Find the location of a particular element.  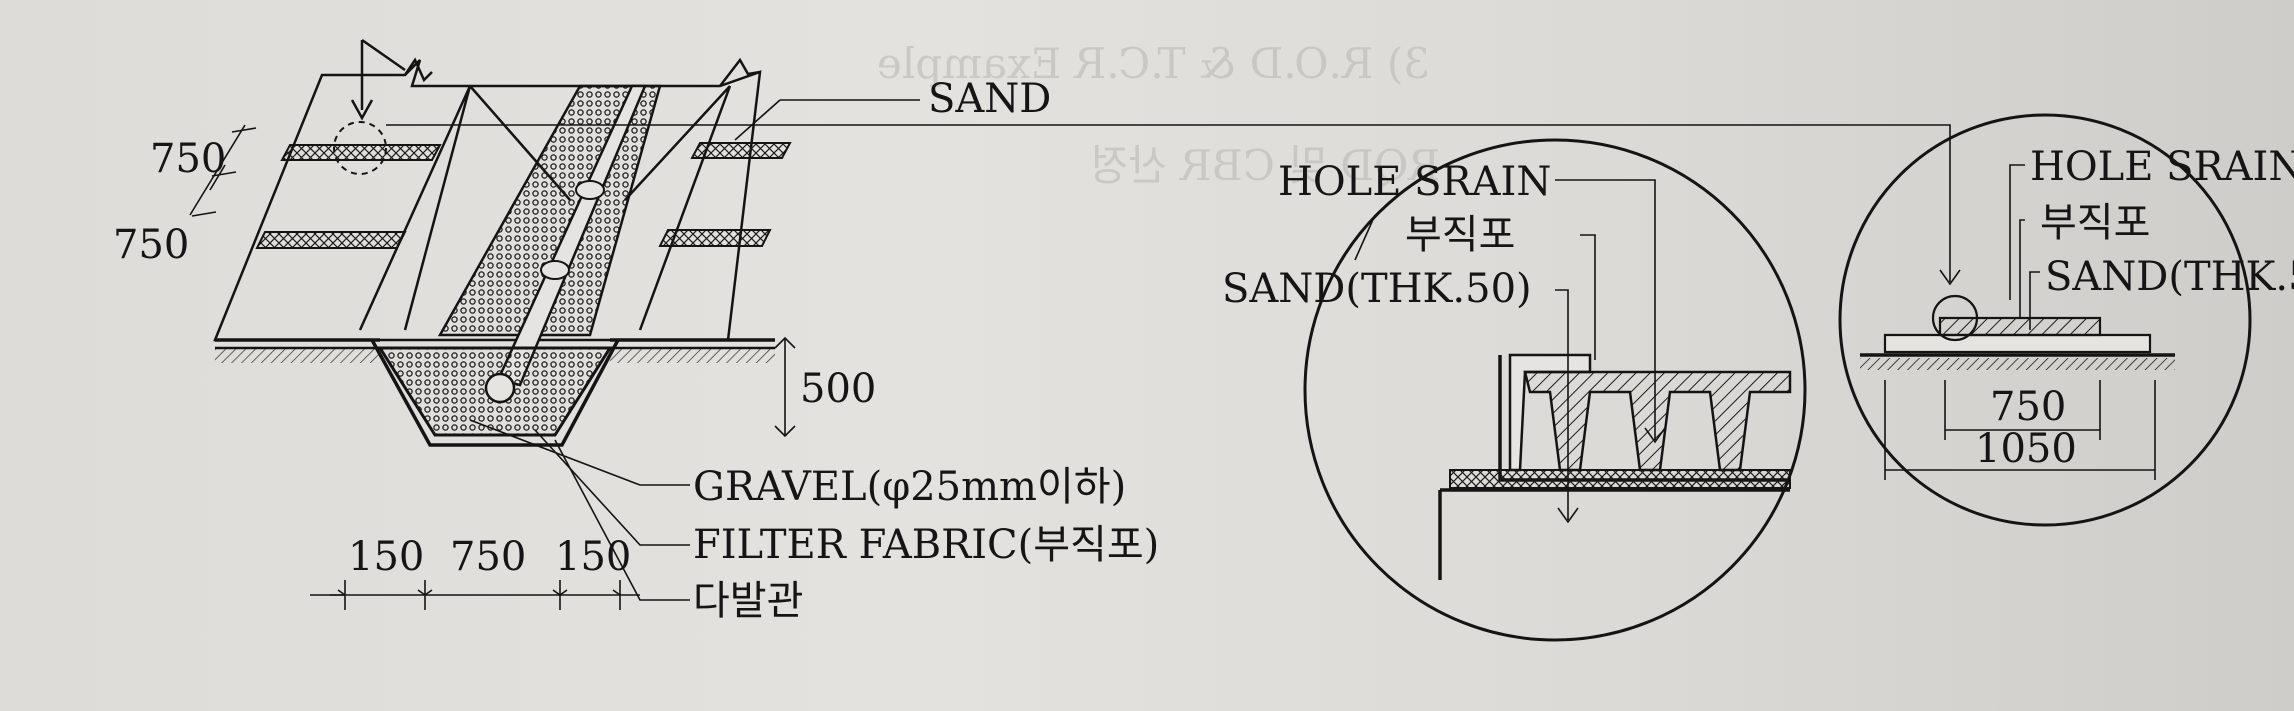

middle-detail-labels: HOLE SRAIN 부직포 SAND(THK.50) is located at coordinates (1386, 235).